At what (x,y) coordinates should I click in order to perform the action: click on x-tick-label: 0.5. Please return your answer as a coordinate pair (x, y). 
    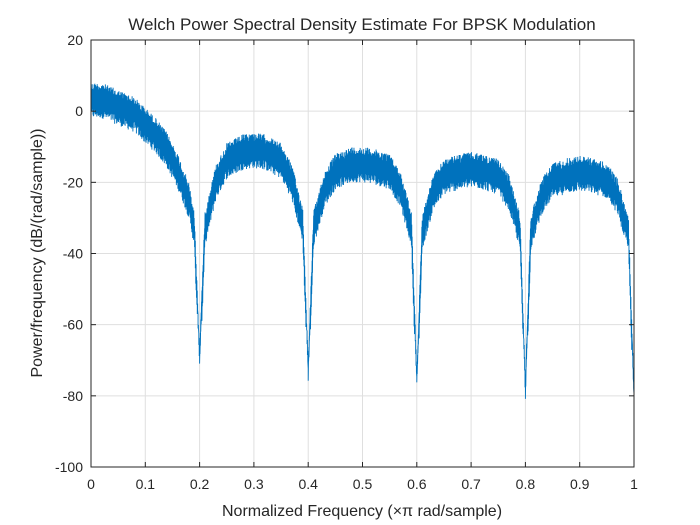
    Looking at the image, I should click on (363, 484).